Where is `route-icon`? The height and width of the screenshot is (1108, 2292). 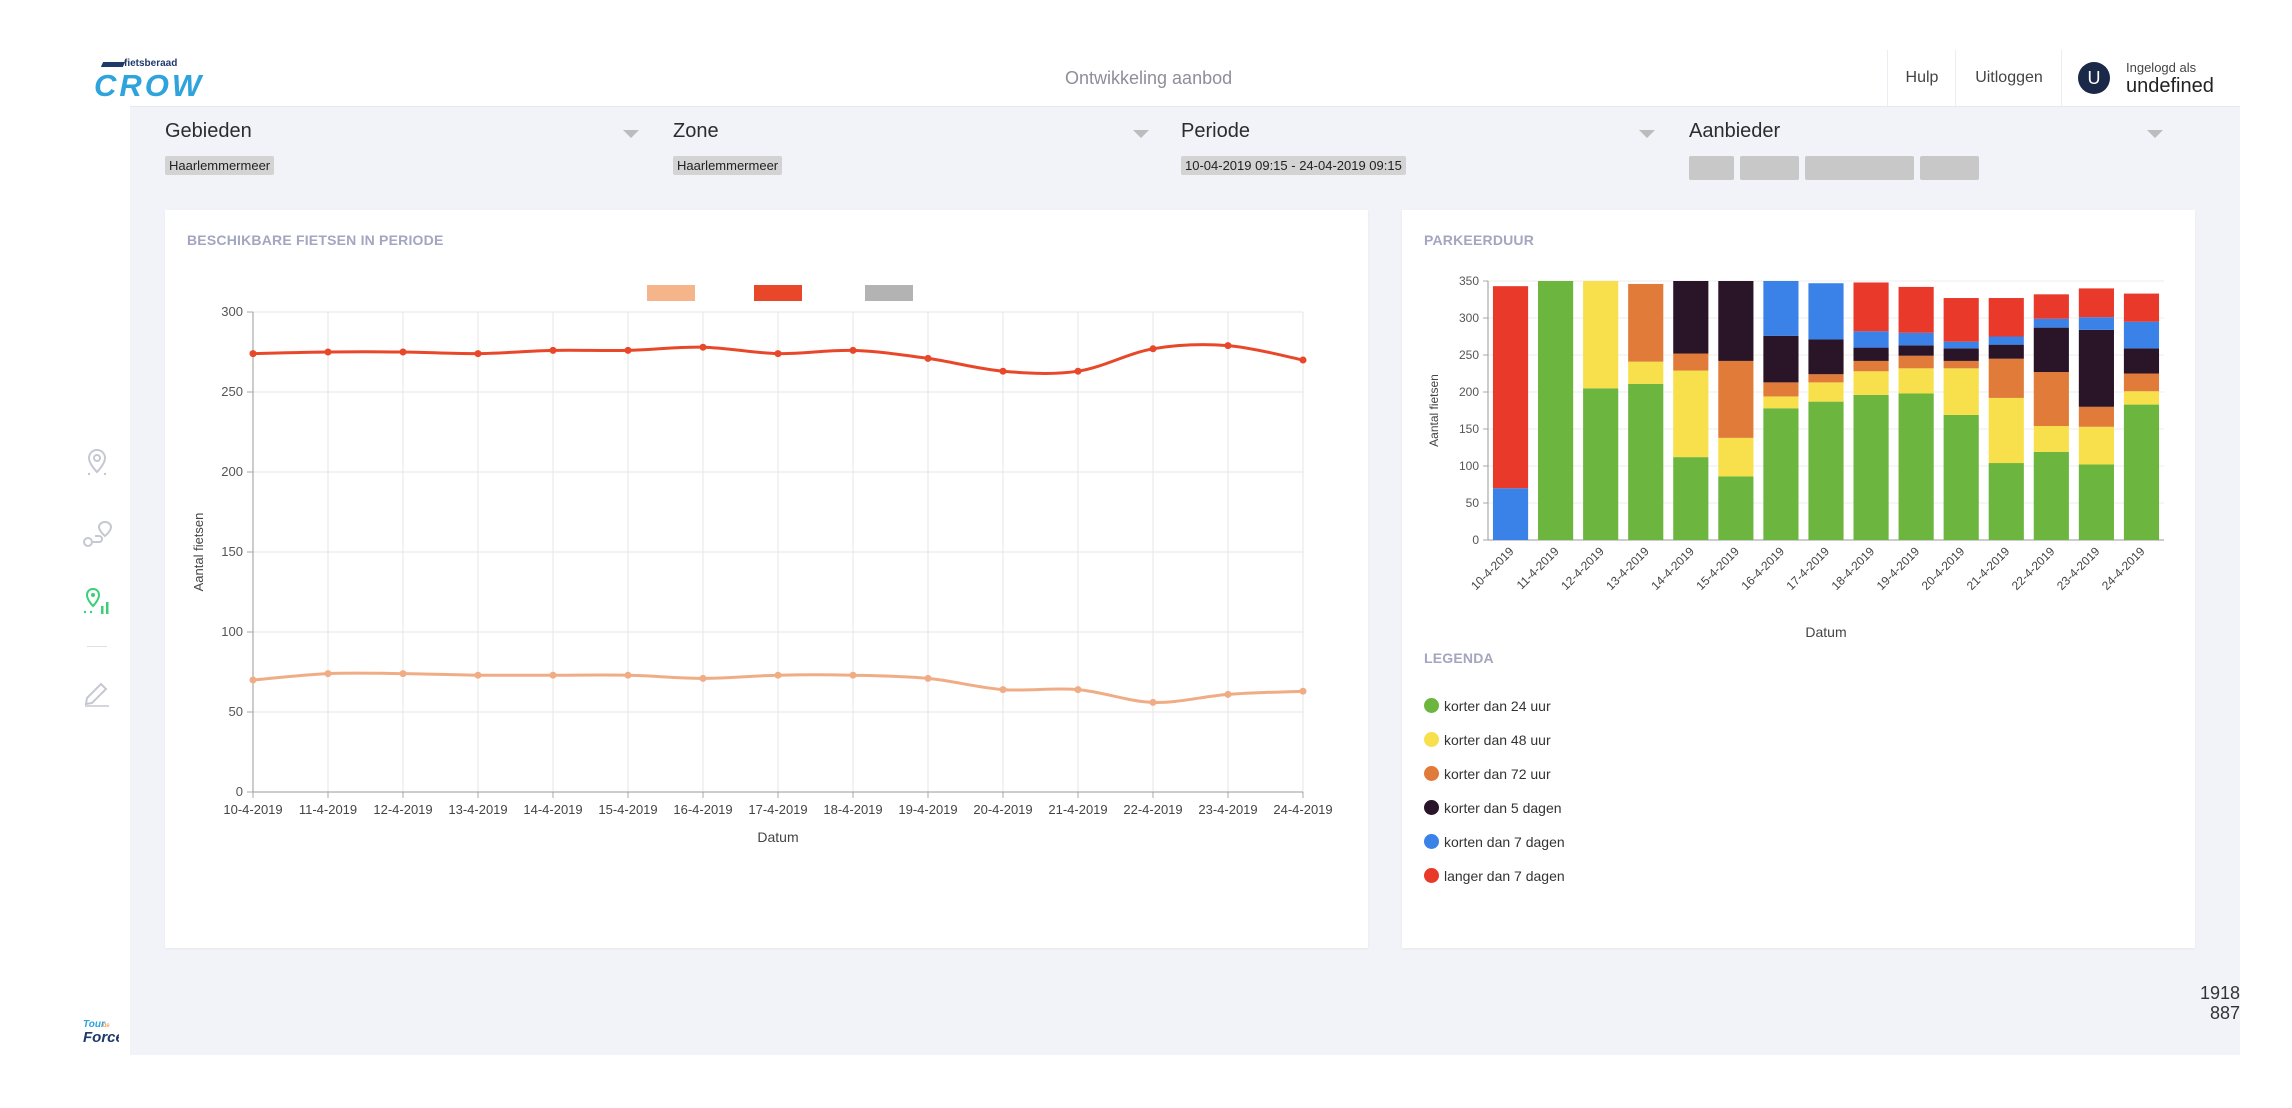 route-icon is located at coordinates (97, 534).